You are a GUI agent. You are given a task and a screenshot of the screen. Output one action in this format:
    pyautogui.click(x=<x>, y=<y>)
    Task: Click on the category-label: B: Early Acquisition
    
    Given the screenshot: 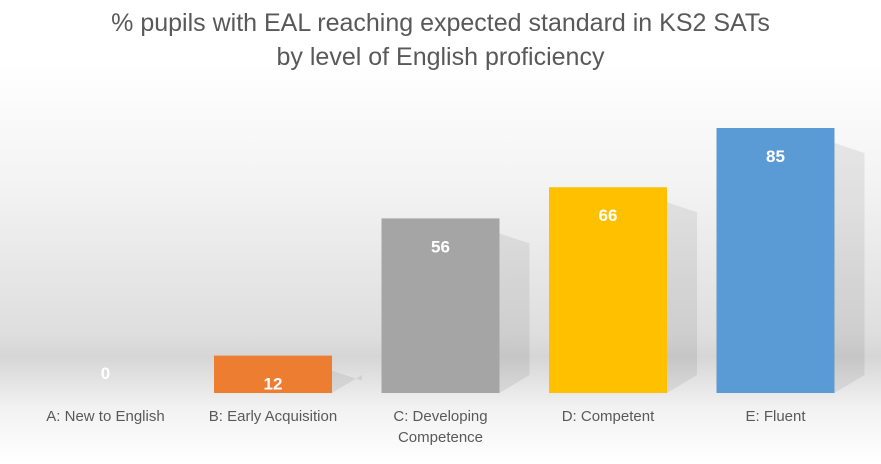 What is the action you would take?
    pyautogui.click(x=273, y=416)
    